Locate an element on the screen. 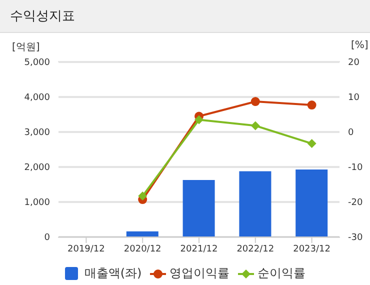 This screenshot has width=370, height=285. x-tick-label: 2023/12 is located at coordinates (311, 249).